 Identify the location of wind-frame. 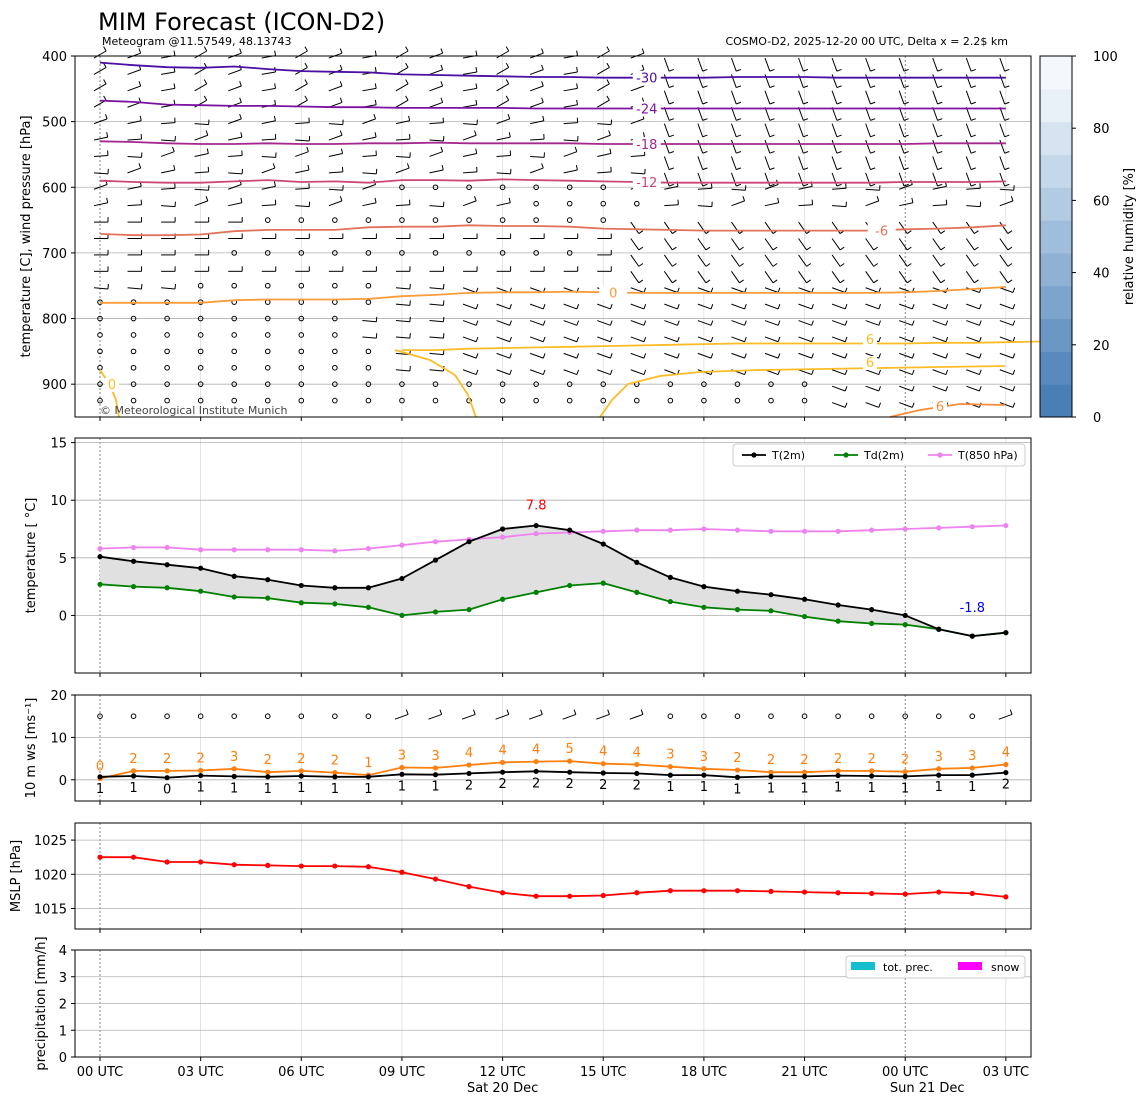
(553, 748).